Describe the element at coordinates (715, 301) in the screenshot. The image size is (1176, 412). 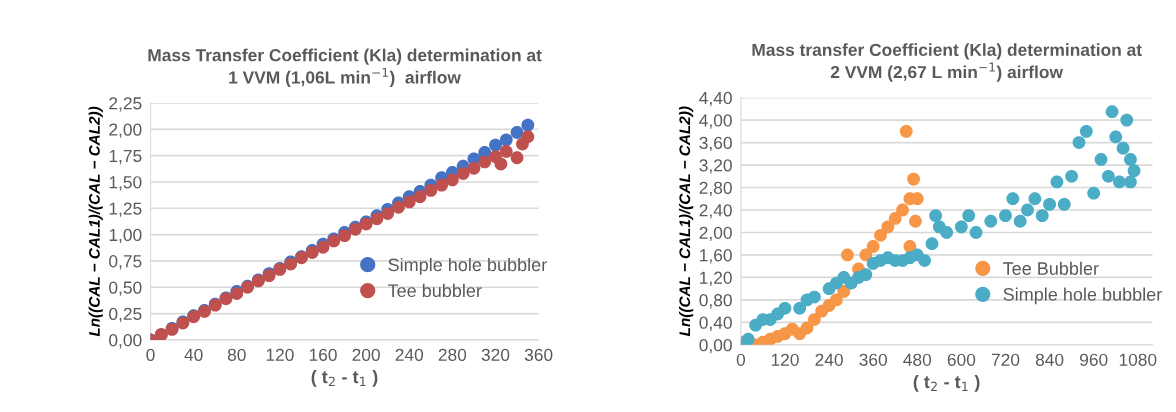
I see `y-tick-label: 0,80` at that location.